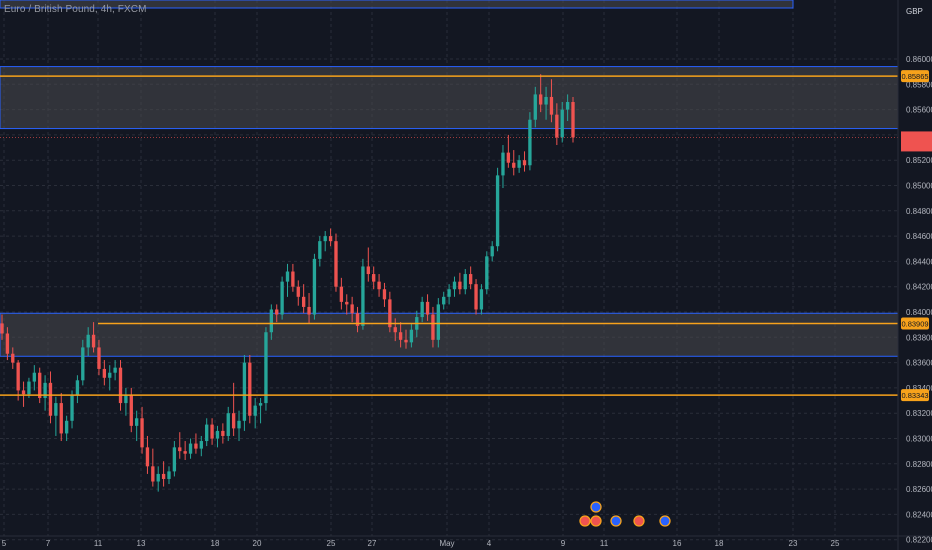  What do you see at coordinates (914, 76) in the screenshot?
I see `level-price-label: 0.85865` at bounding box center [914, 76].